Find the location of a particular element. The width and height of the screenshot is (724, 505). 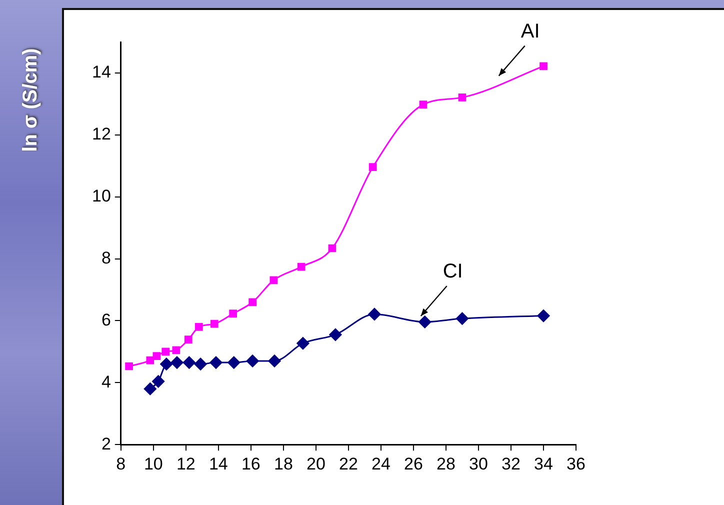

y-axis-title: ln σ (S/cm) is located at coordinates (31, 100).